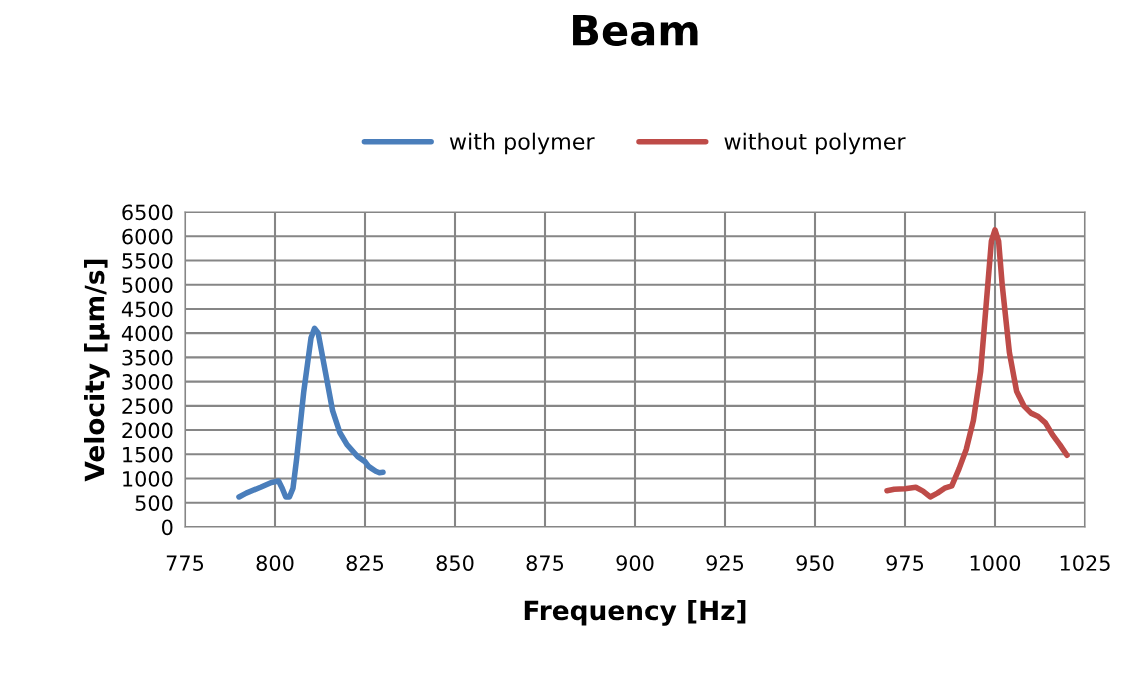  I want to click on y-tick-label: 2500, so click(147, 406).